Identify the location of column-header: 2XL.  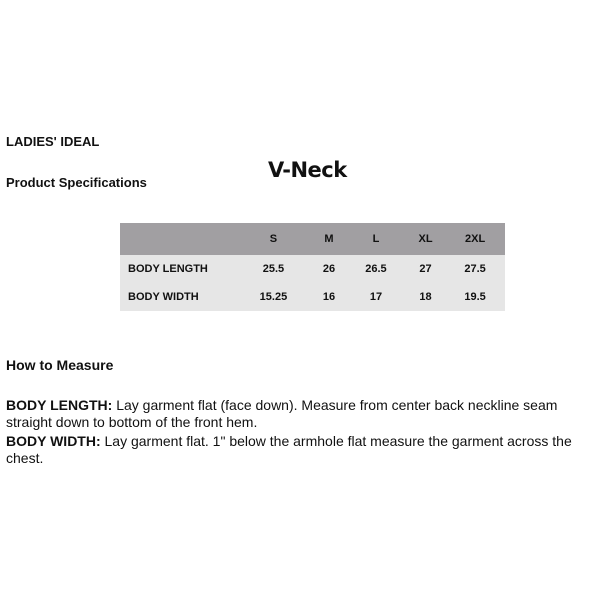
(475, 239).